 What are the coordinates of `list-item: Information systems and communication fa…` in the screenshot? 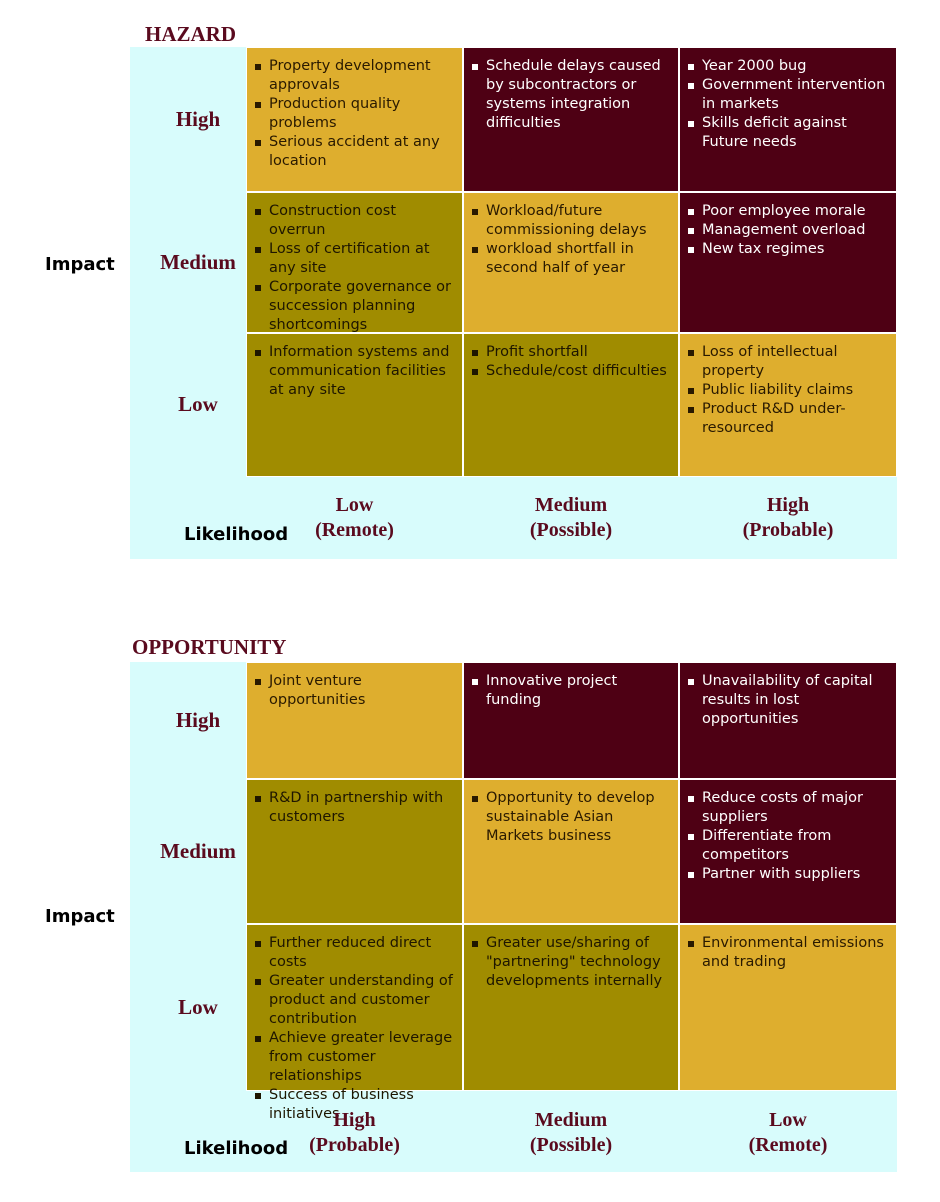 It's located at (355, 371).